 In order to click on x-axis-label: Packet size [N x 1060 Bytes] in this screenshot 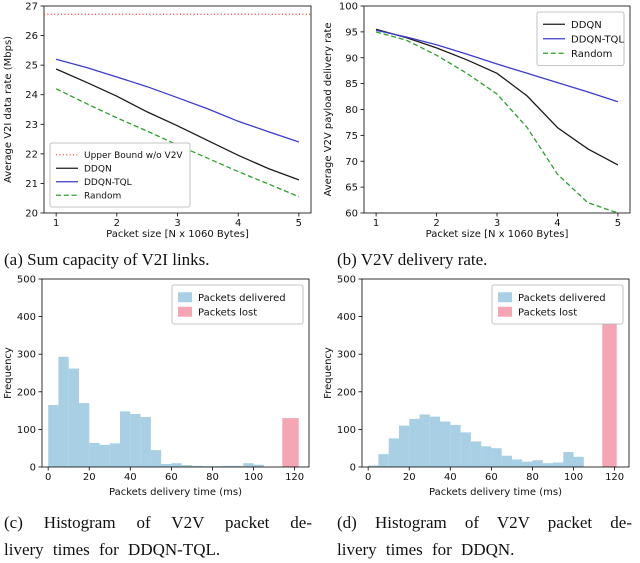, I will do `click(177, 234)`.